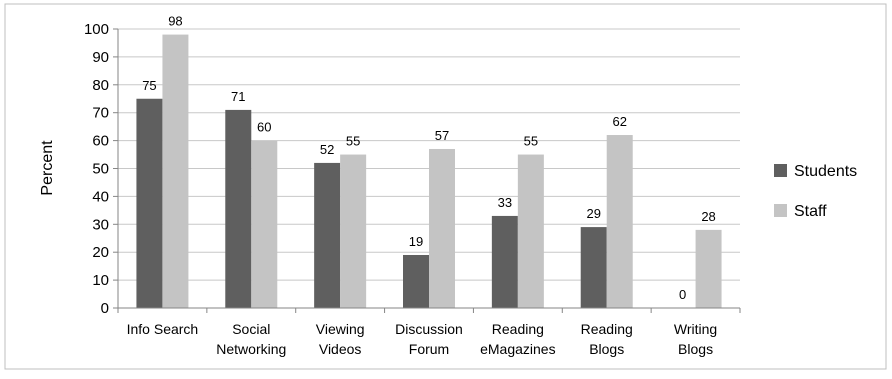 The image size is (892, 379). Describe the element at coordinates (442, 135) in the screenshot. I see `data-label-staff: 57` at that location.